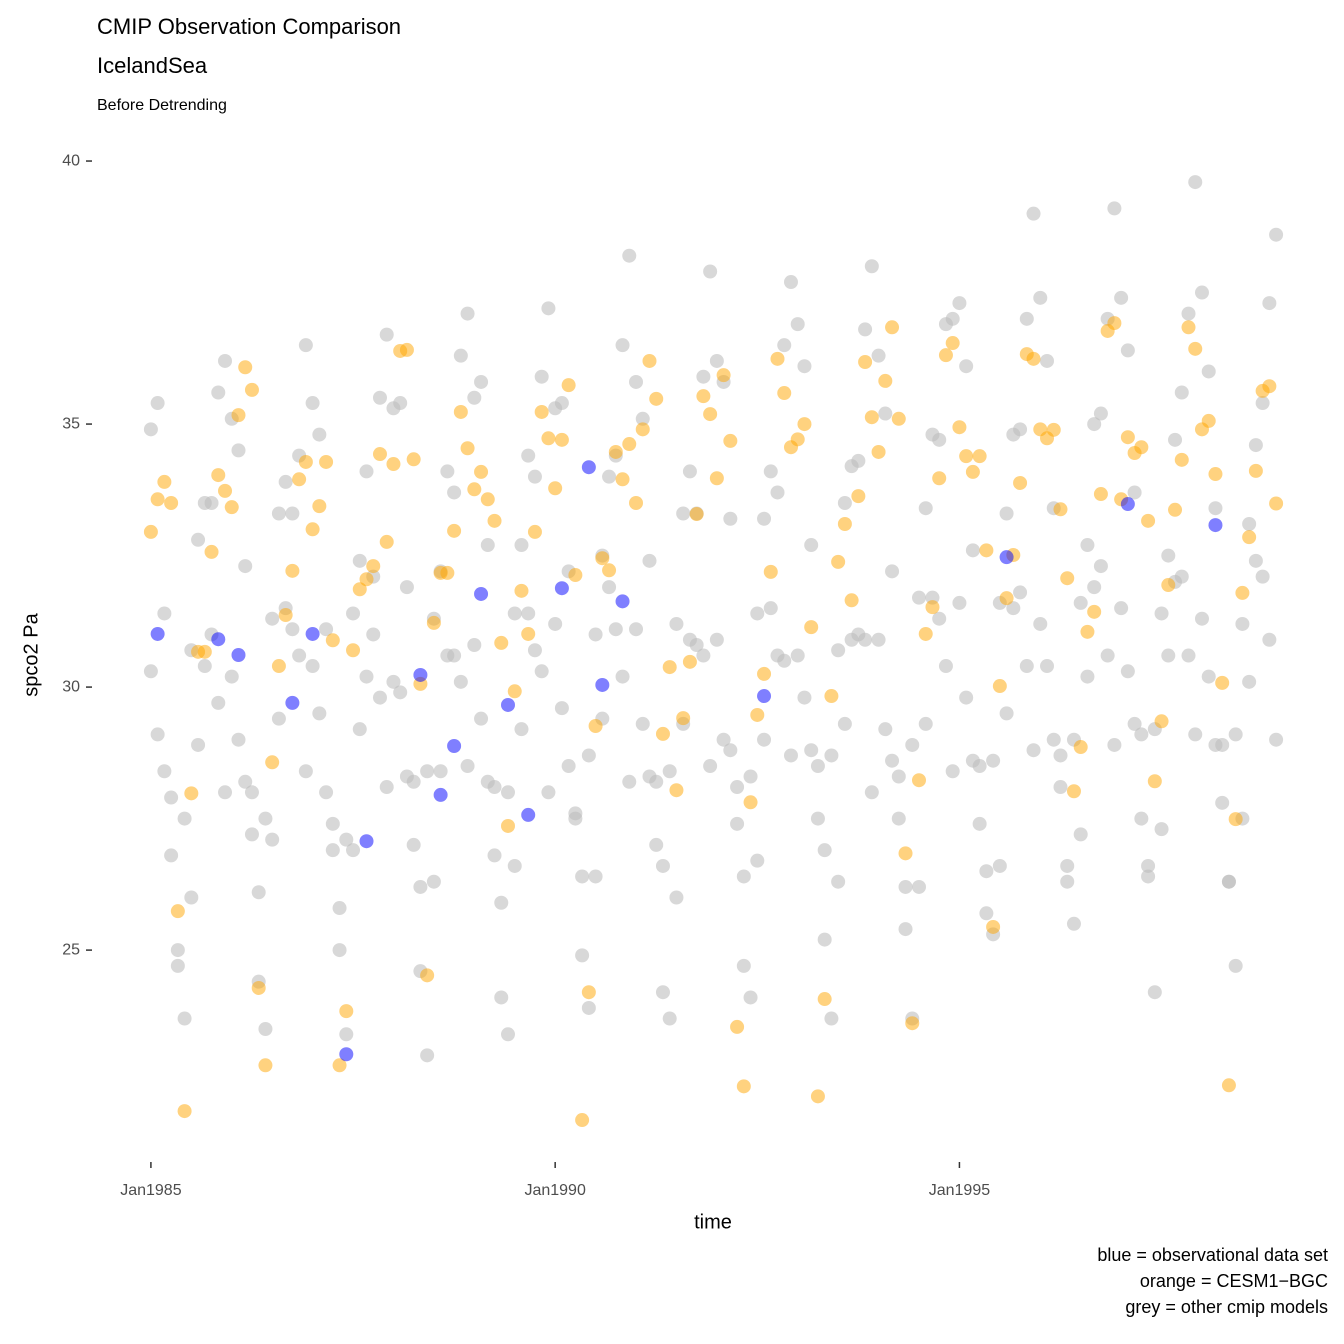  I want to click on x-tick-label: Jan1985, so click(150, 1190).